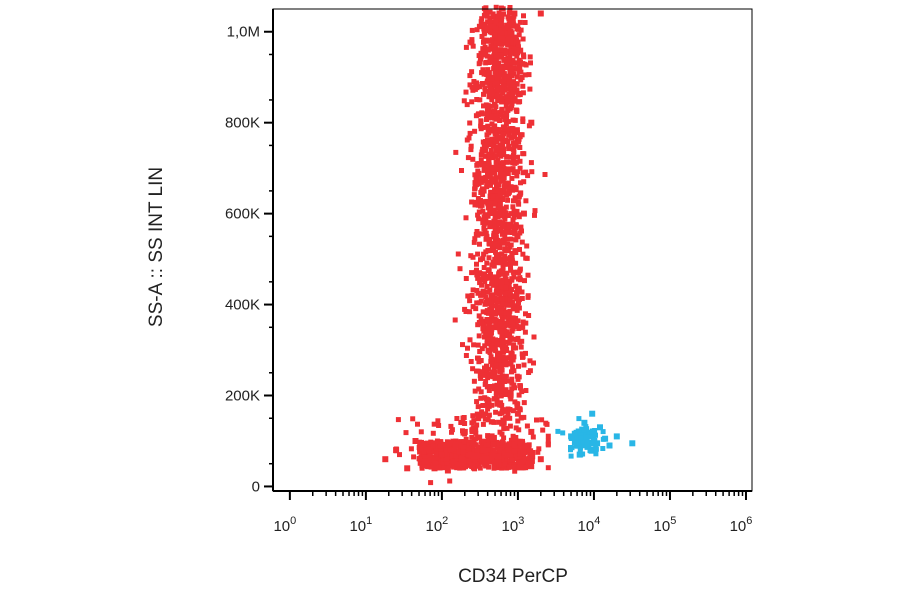 The height and width of the screenshot is (594, 900). What do you see at coordinates (673, 521) in the screenshot?
I see `x-tick-exponent: 5` at bounding box center [673, 521].